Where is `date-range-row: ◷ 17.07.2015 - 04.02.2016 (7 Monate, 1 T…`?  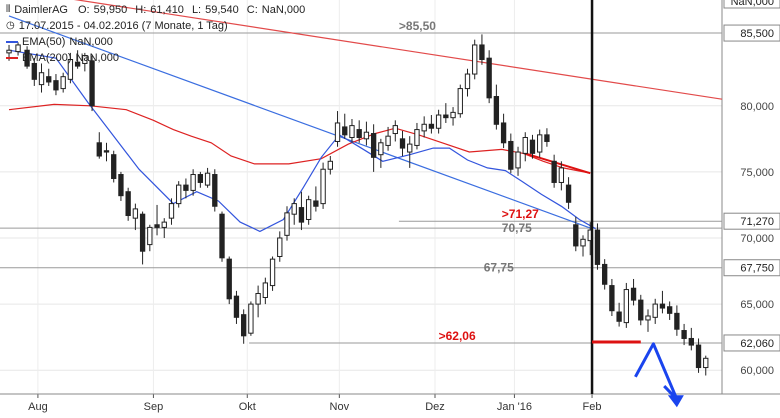
date-range-row: ◷ 17.07.2015 - 04.02.2016 (7 Monate, 1 T… is located at coordinates (155, 26).